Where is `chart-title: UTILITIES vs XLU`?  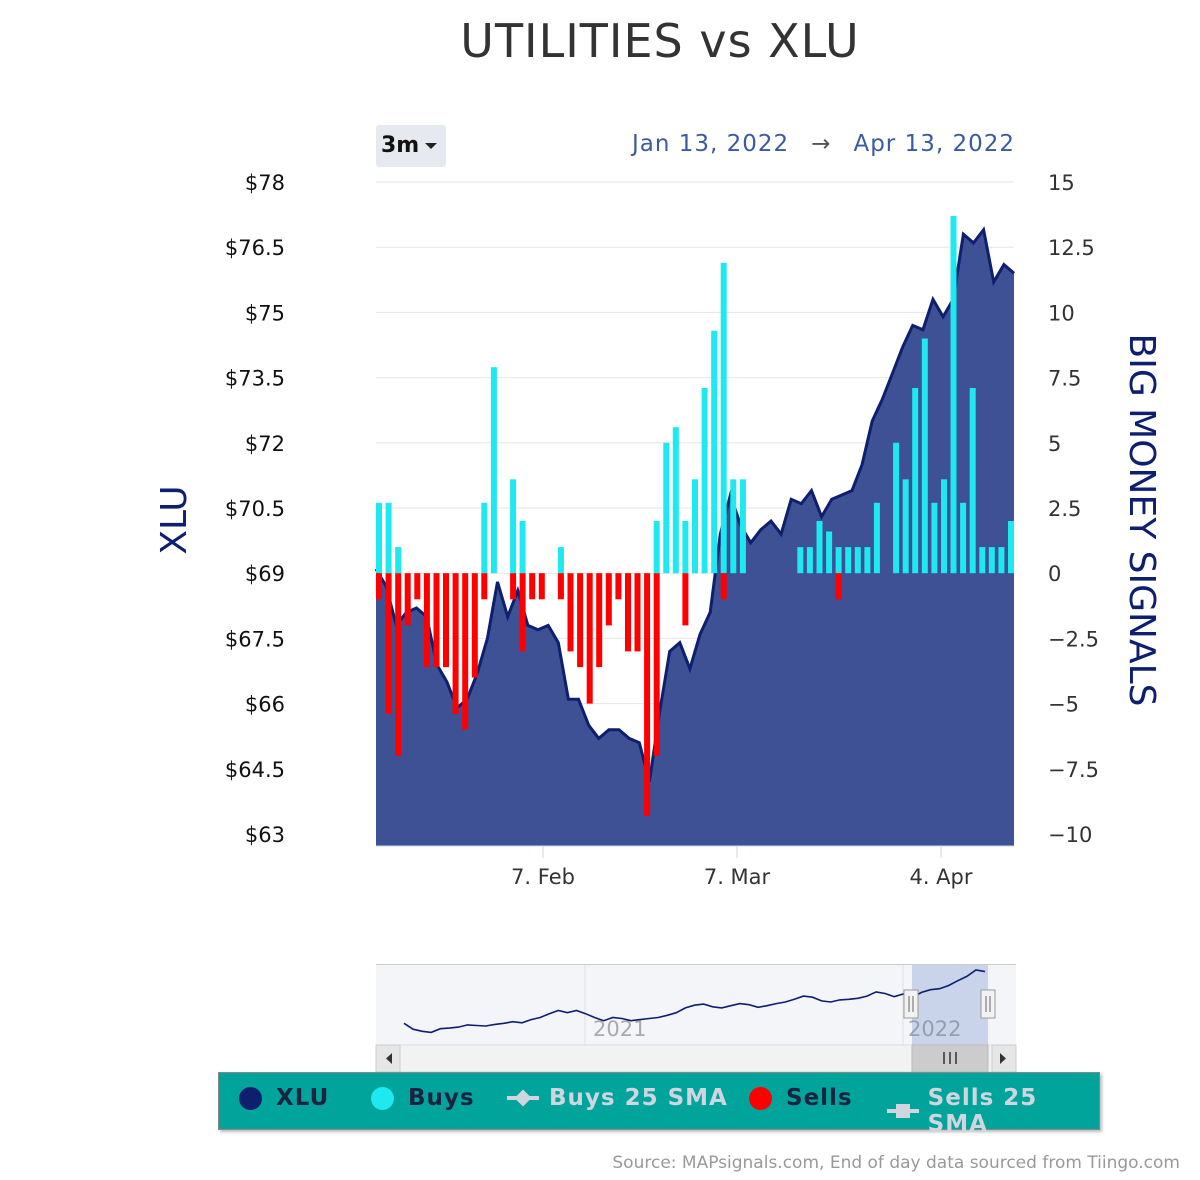
chart-title: UTILITIES vs XLU is located at coordinates (660, 41).